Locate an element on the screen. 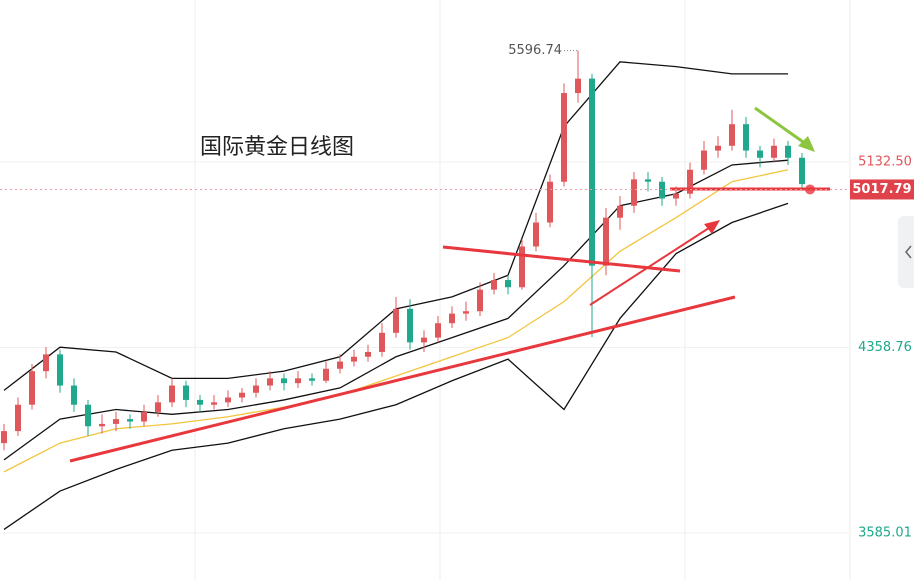 The image size is (914, 580). high-label: 5596.74 is located at coordinates (535, 50).